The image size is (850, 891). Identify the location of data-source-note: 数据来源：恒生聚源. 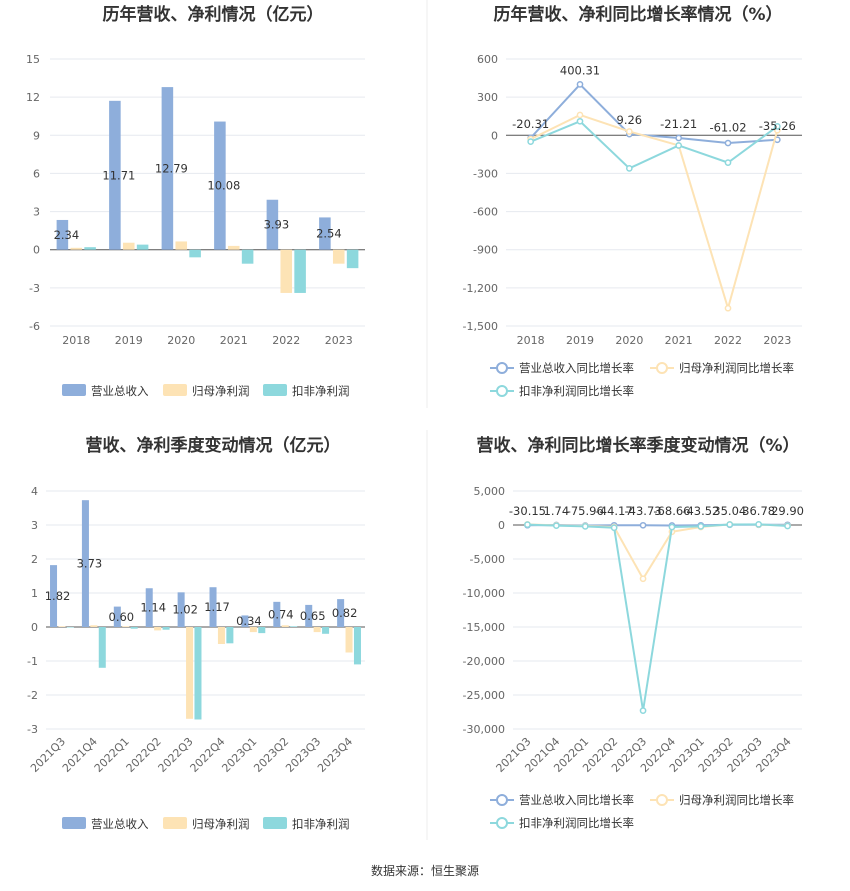
(424, 871).